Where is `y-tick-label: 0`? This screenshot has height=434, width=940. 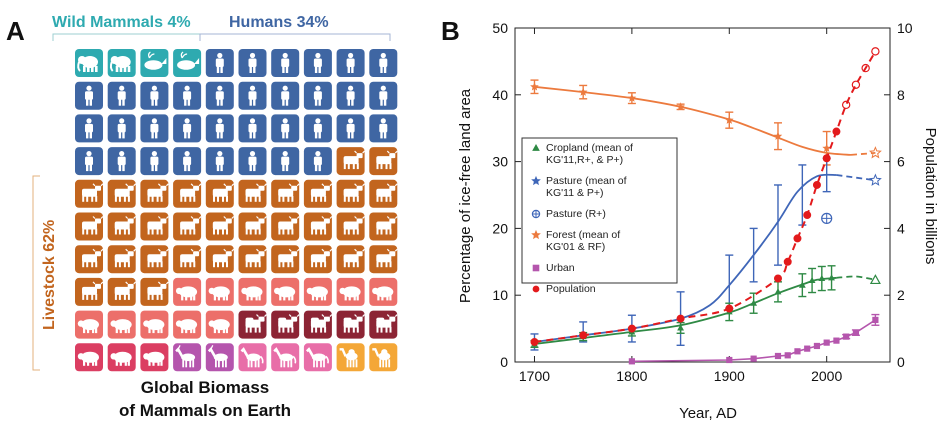
y-tick-label: 0 is located at coordinates (504, 362).